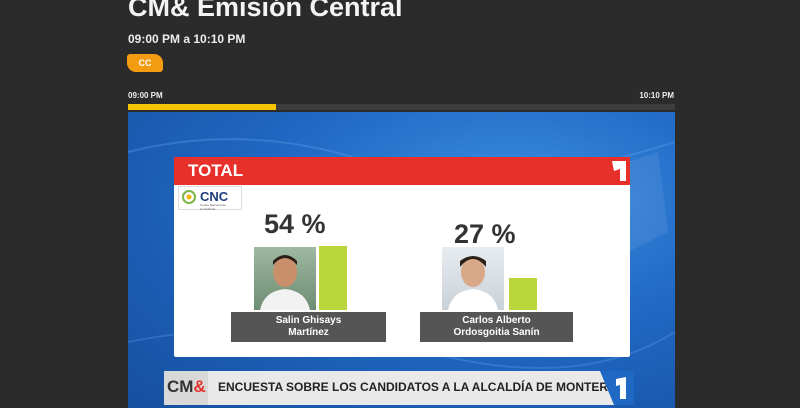 The image size is (800, 408). What do you see at coordinates (189, 197) in the screenshot?
I see `cnc-logo-icon` at bounding box center [189, 197].